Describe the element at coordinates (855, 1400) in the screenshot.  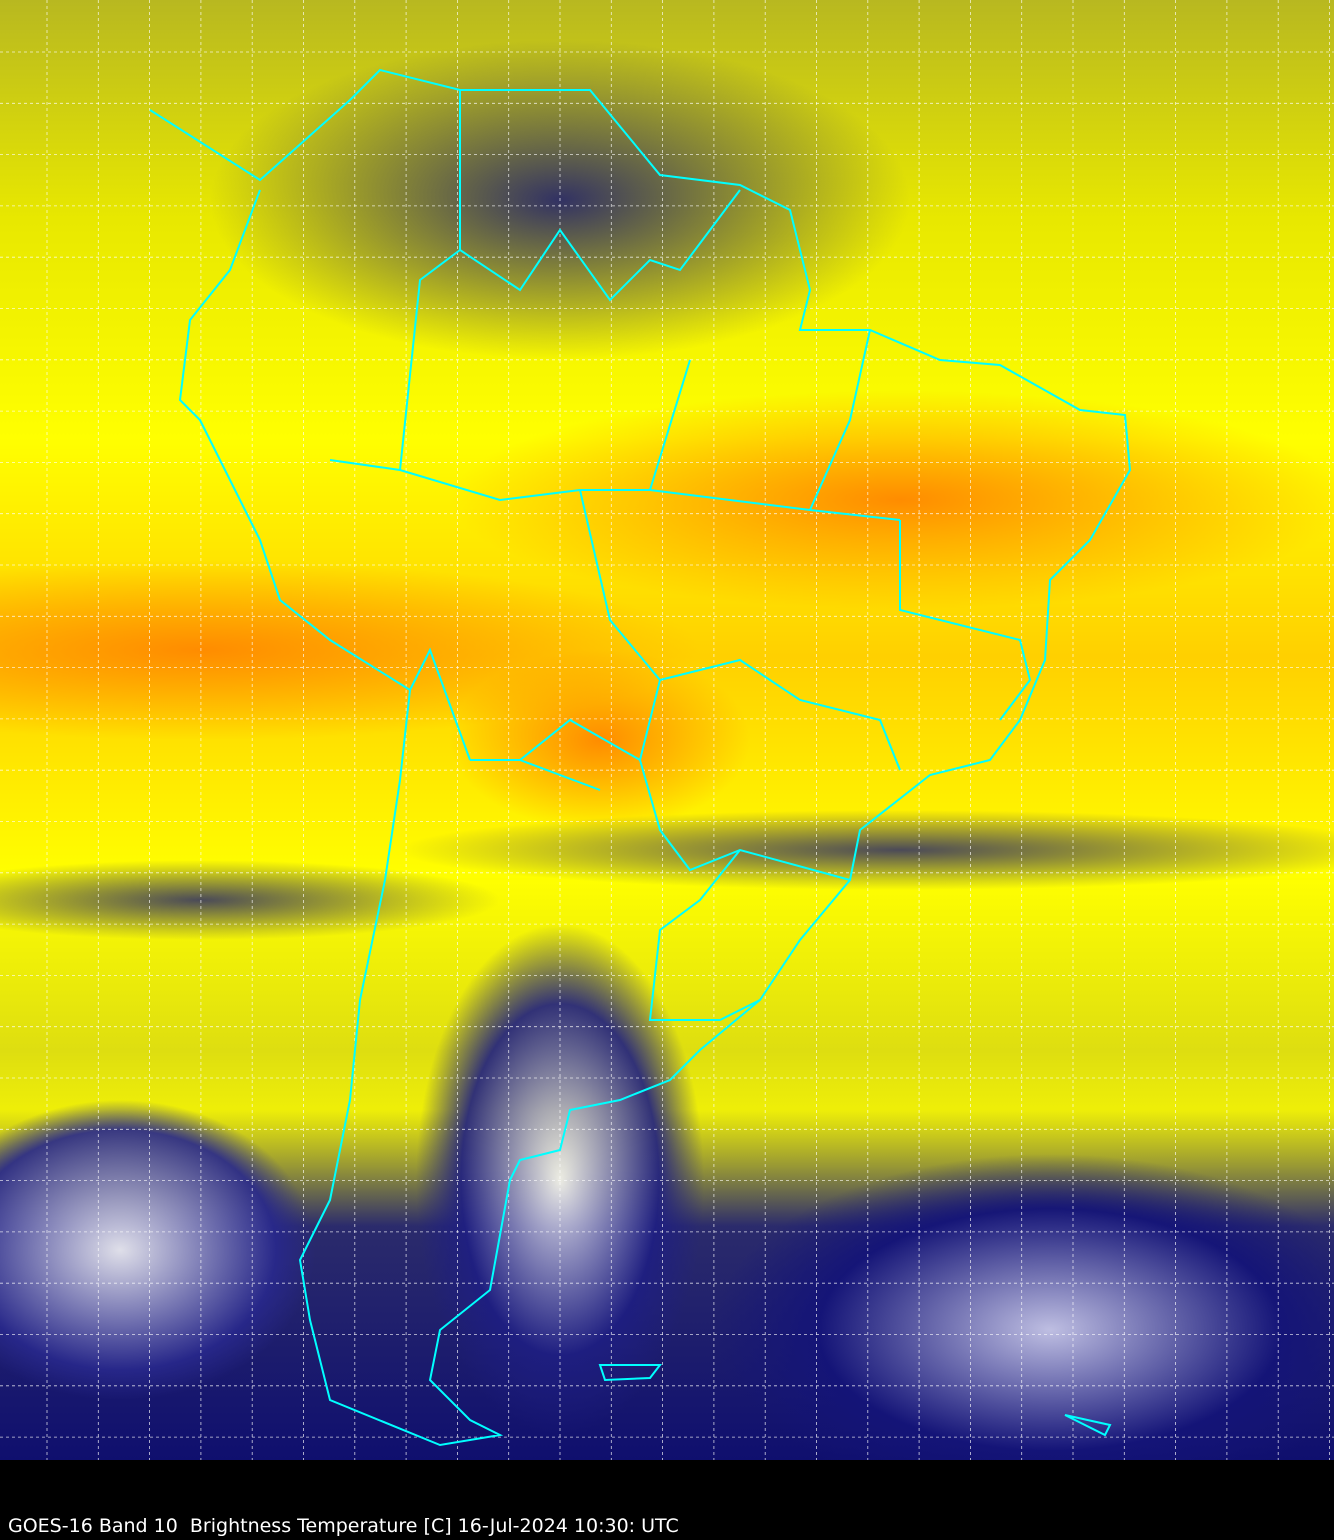
I see `island-outline` at that location.